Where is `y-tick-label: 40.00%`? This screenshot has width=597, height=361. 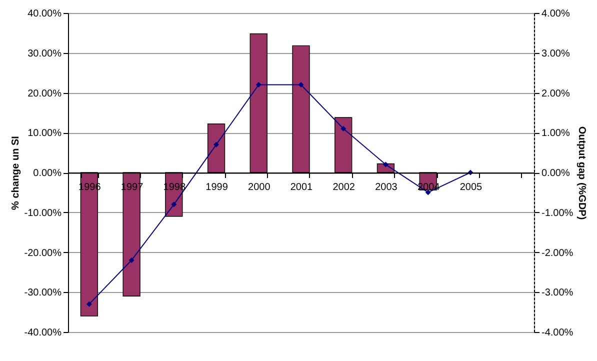 y-tick-label: 40.00% is located at coordinates (45, 14).